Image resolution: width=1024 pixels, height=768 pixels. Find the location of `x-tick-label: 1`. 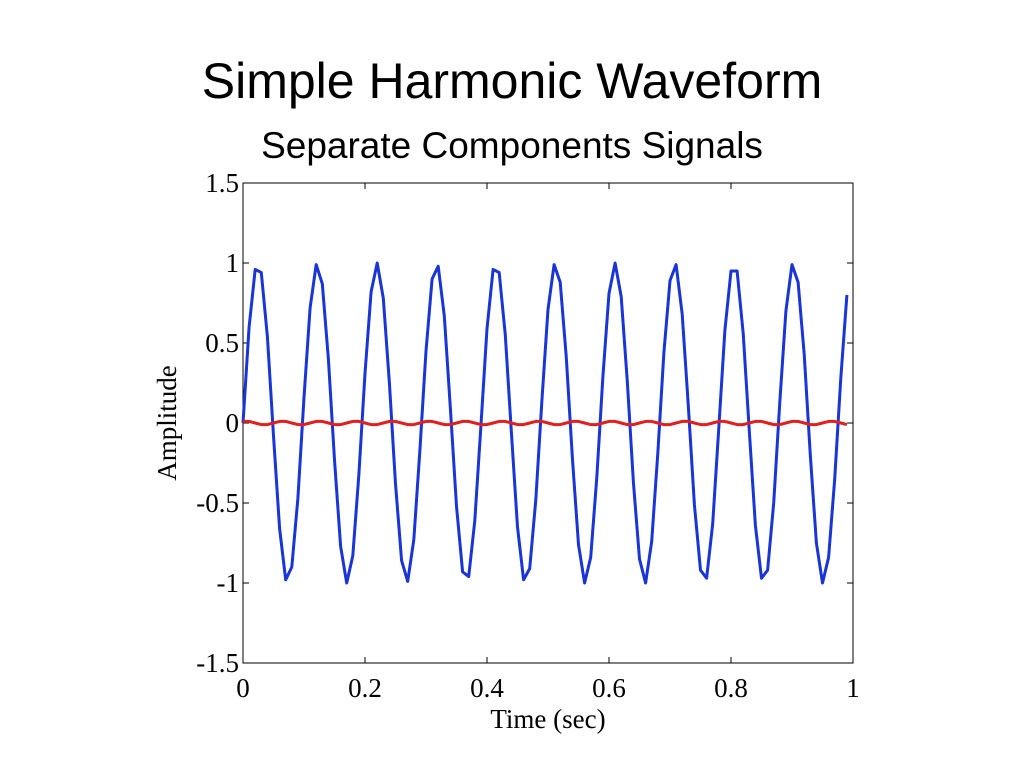

x-tick-label: 1 is located at coordinates (853, 688).